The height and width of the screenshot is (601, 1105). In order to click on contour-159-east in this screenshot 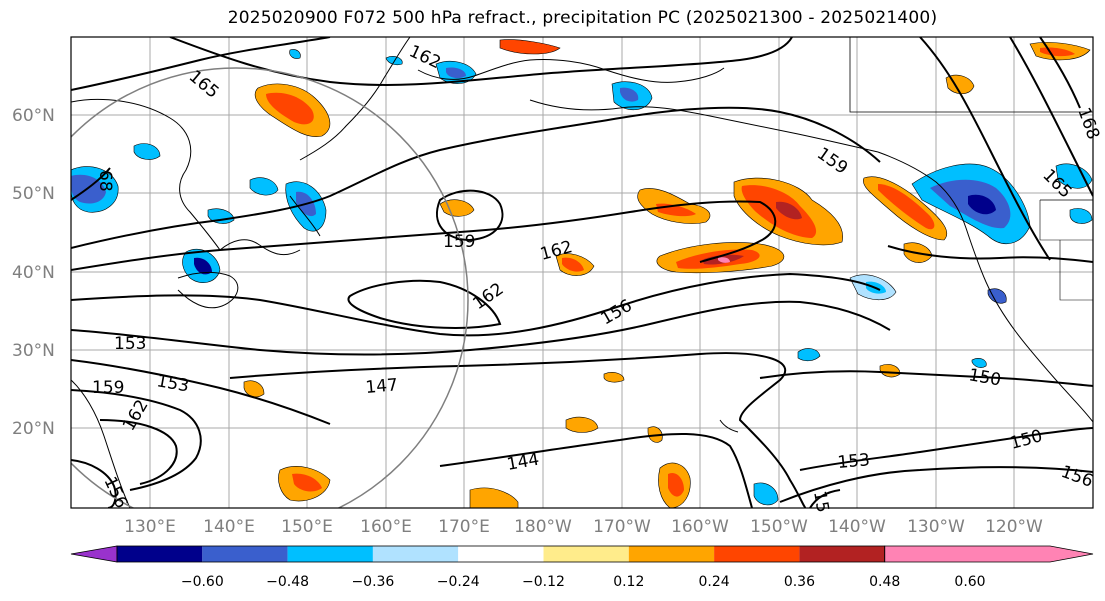, I will do `click(990, 254)`.